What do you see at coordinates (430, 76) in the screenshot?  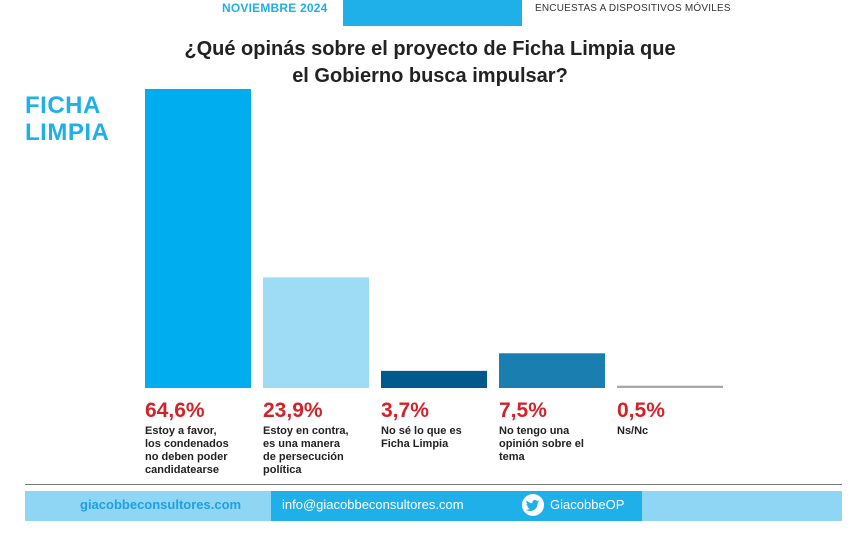 I see `chart-title-line-2: el Gobierno busca impulsar?` at bounding box center [430, 76].